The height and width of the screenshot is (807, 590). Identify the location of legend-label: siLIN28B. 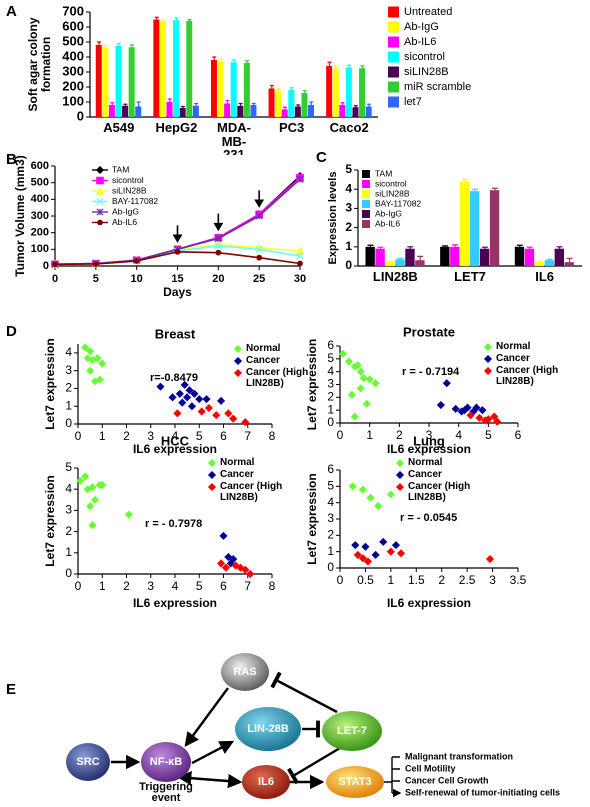
(426, 72).